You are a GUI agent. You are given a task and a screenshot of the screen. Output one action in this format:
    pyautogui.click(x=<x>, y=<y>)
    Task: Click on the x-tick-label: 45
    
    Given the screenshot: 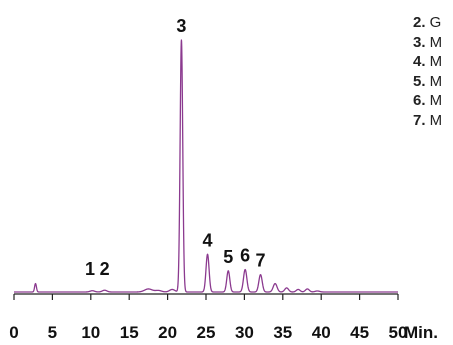 What is the action you would take?
    pyautogui.click(x=359, y=332)
    